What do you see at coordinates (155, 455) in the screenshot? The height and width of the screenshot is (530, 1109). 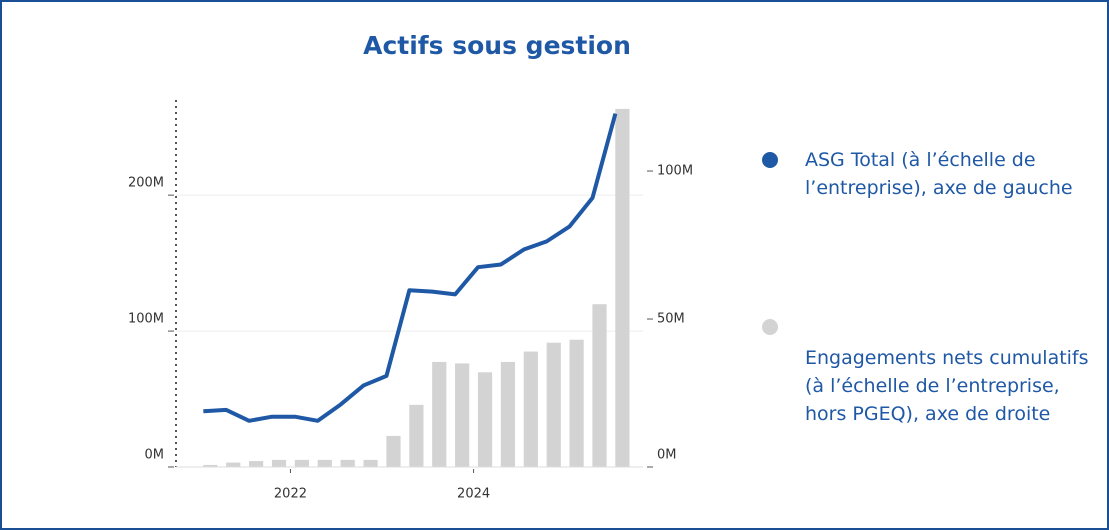 I see `y-tick-label: 0M` at bounding box center [155, 455].